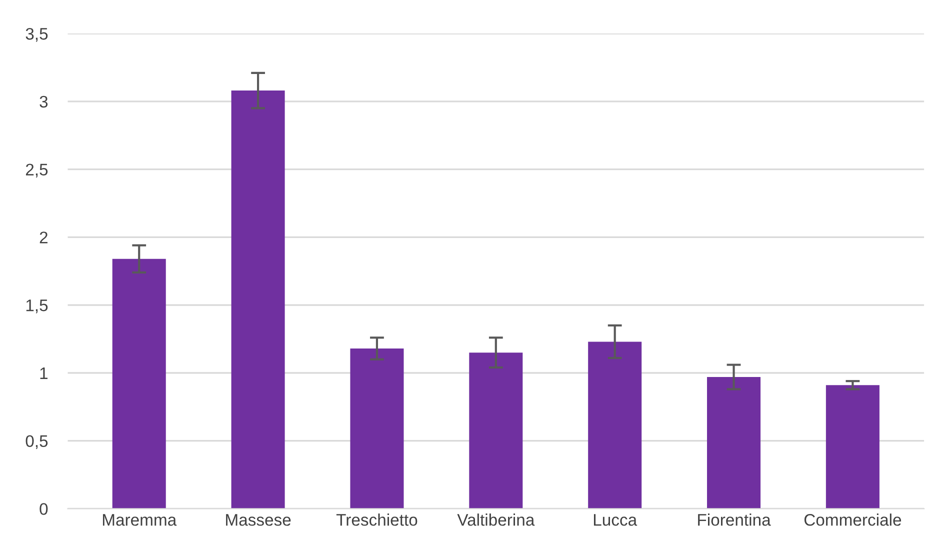 The width and height of the screenshot is (941, 559). What do you see at coordinates (44, 102) in the screenshot?
I see `y-tick-label: 3` at bounding box center [44, 102].